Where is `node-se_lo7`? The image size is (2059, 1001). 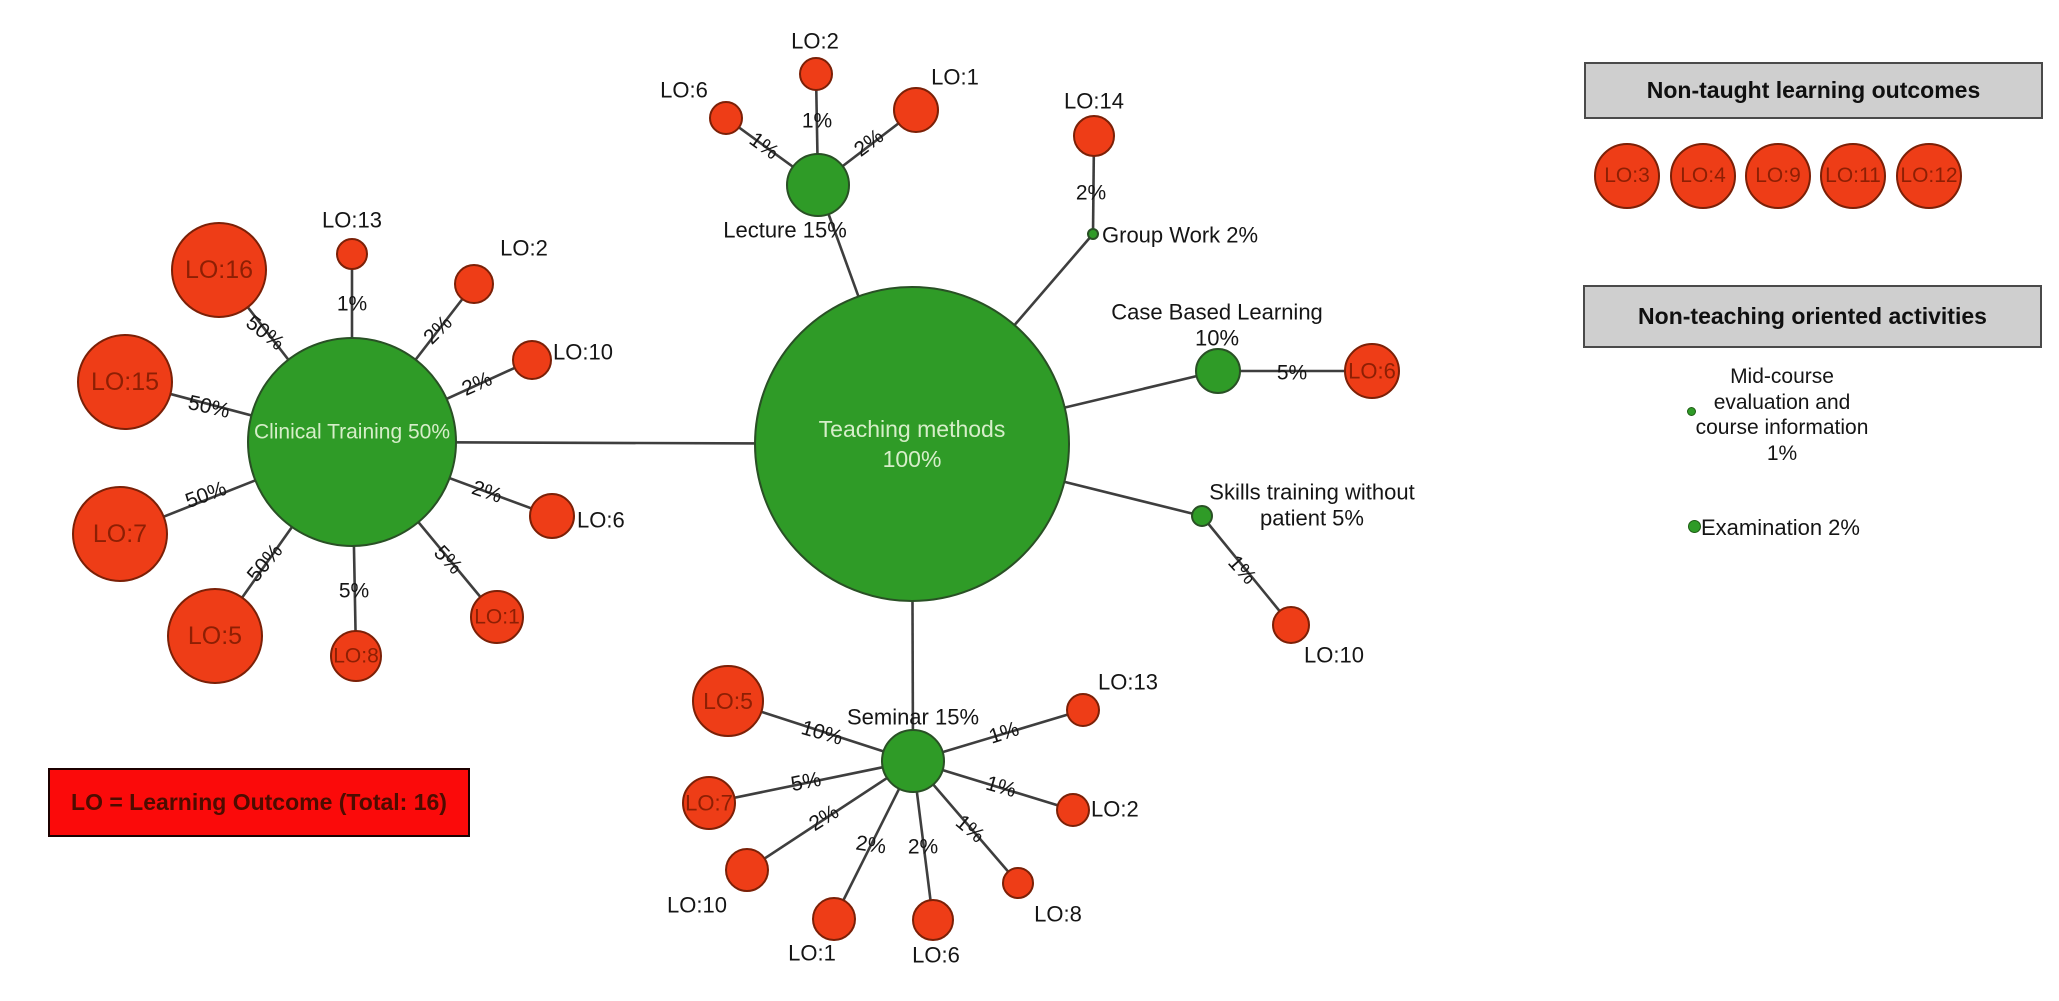
node-se_lo7 is located at coordinates (709, 803).